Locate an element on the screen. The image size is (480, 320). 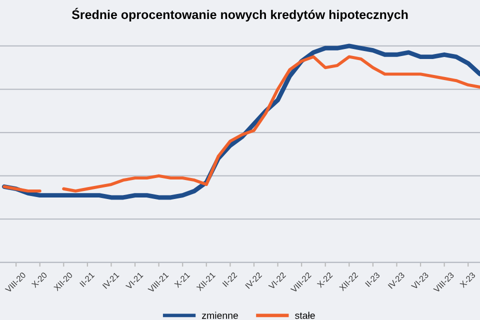
legend-label: stałe is located at coordinates (305, 315).